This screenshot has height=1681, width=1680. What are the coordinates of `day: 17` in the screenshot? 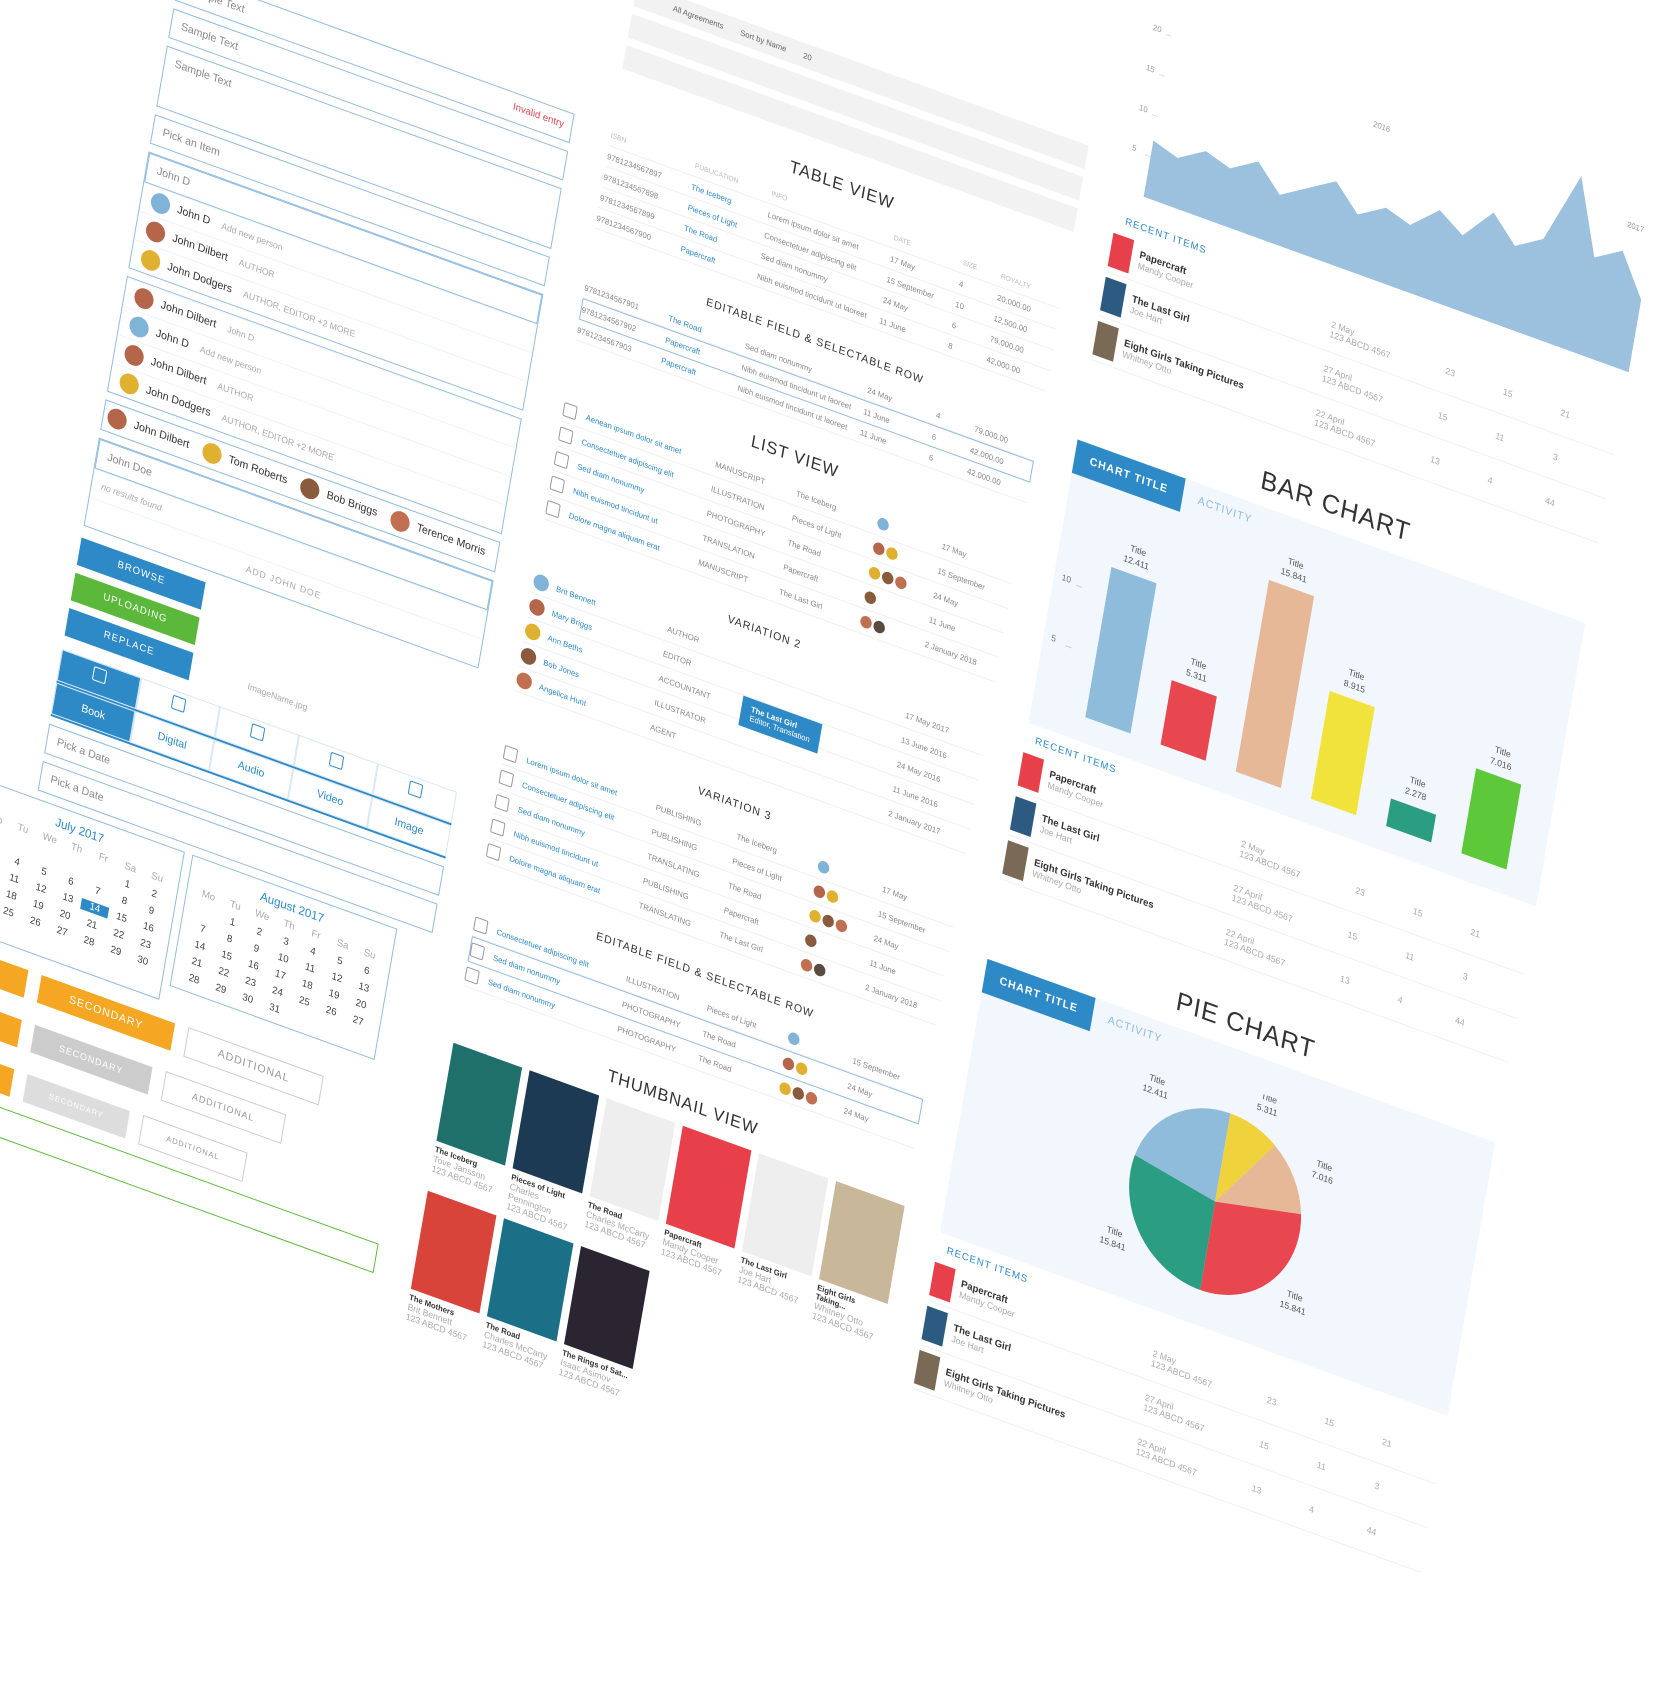 It's located at (280, 975).